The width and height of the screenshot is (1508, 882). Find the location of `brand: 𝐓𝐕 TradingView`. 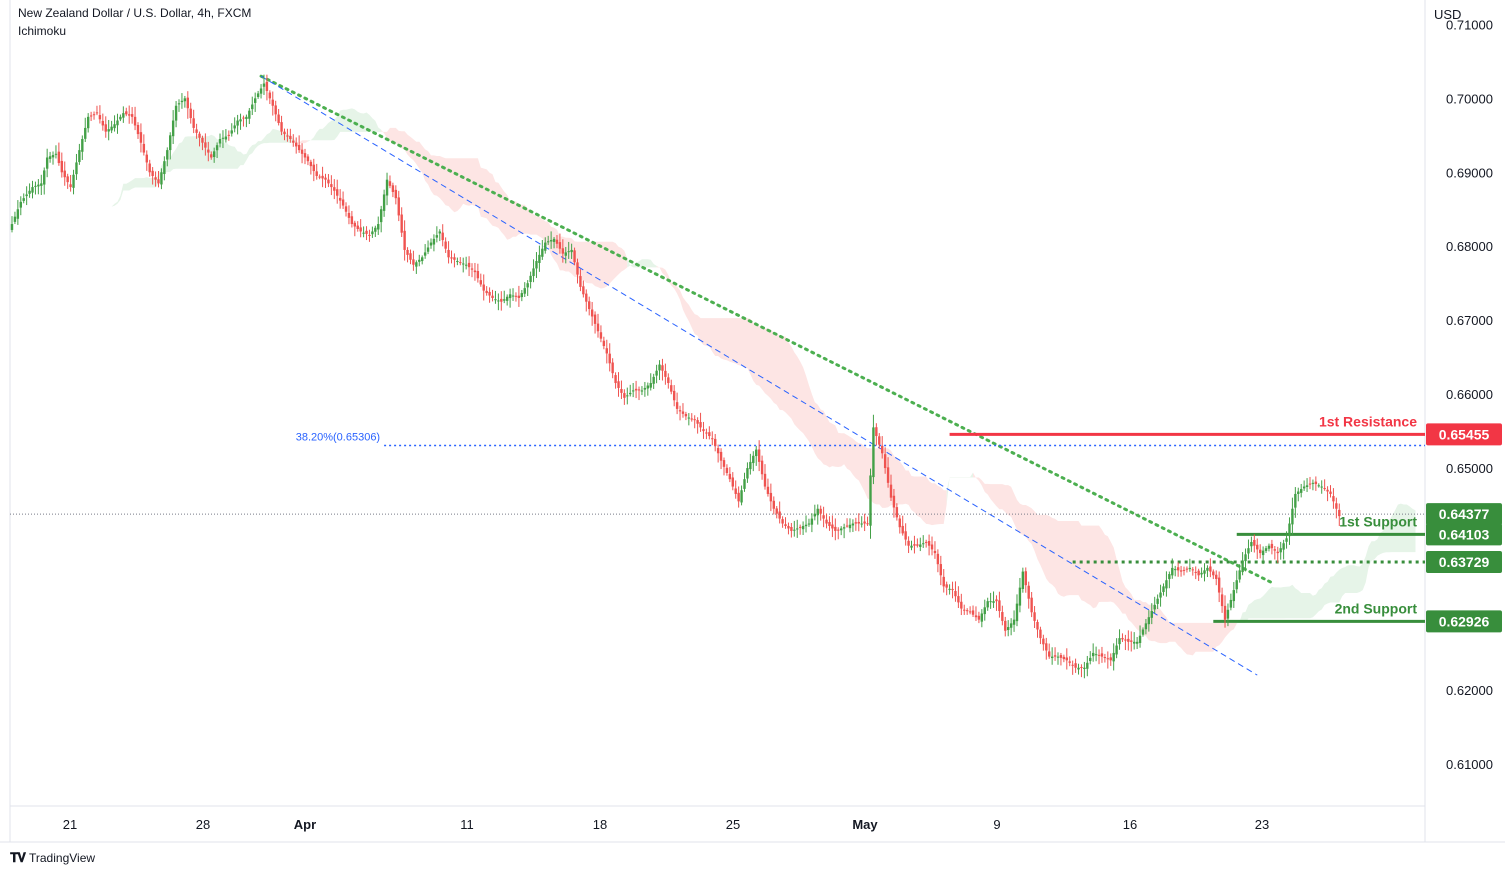

brand: 𝐓𝐕 TradingView is located at coordinates (52, 858).